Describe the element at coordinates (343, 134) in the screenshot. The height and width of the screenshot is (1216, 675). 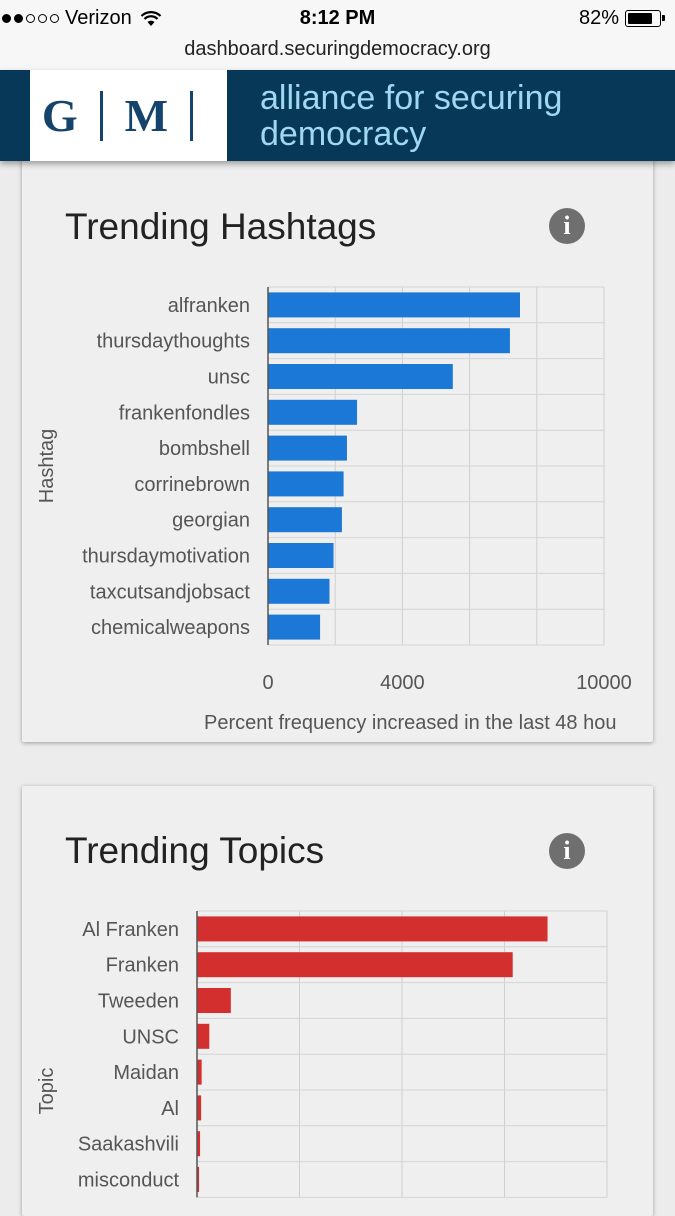
I see `site-title-line2: democracy` at that location.